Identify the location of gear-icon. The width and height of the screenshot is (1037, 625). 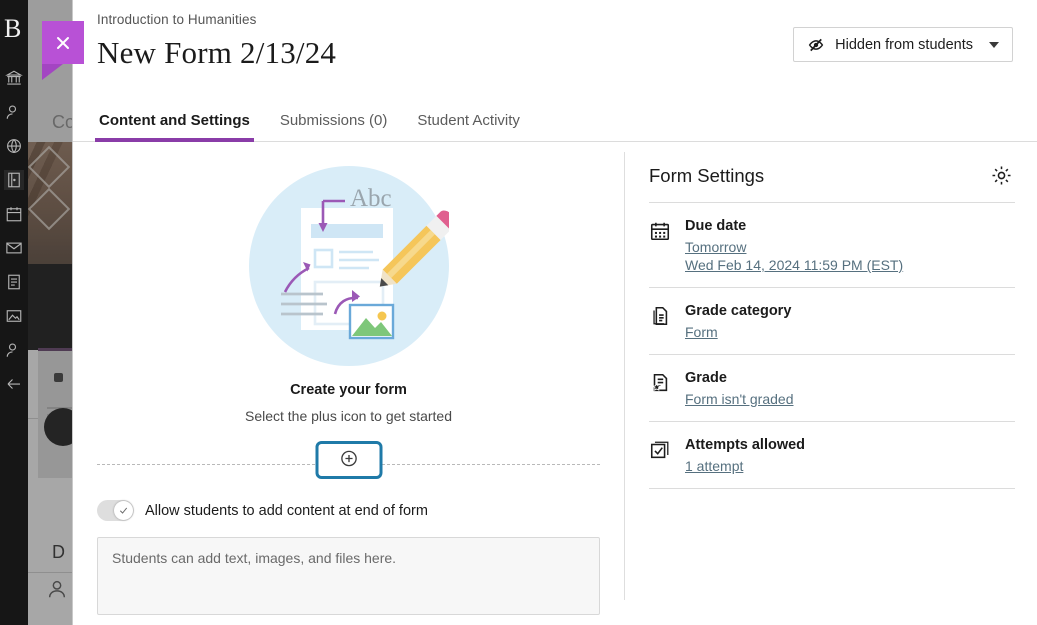
(1001, 178).